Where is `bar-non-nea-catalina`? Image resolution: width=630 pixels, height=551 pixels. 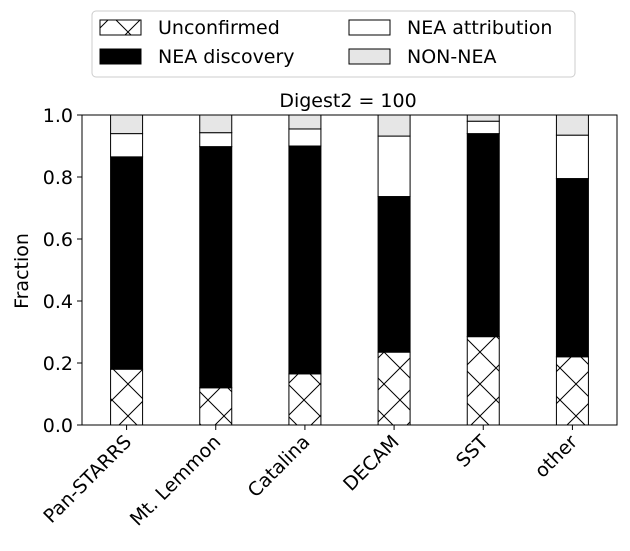 bar-non-nea-catalina is located at coordinates (305, 122).